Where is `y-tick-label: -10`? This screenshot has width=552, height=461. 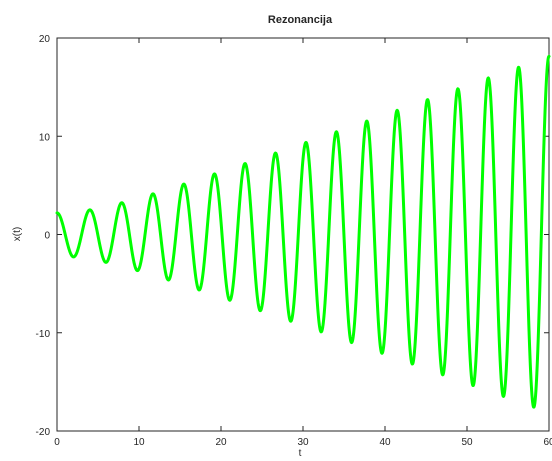
y-tick-label: -10 is located at coordinates (43, 334).